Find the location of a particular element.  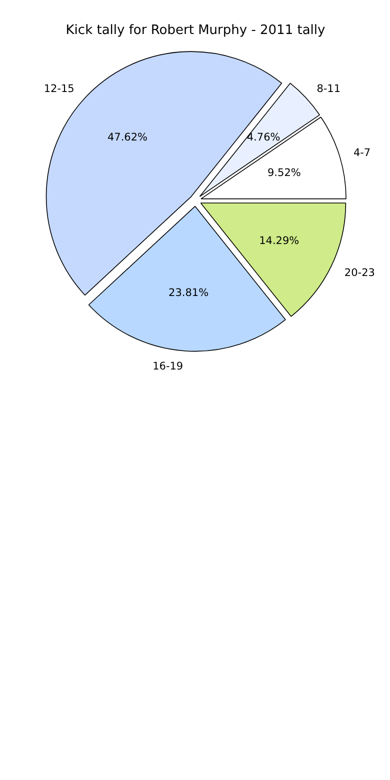

data-label: 4.76% is located at coordinates (263, 137).